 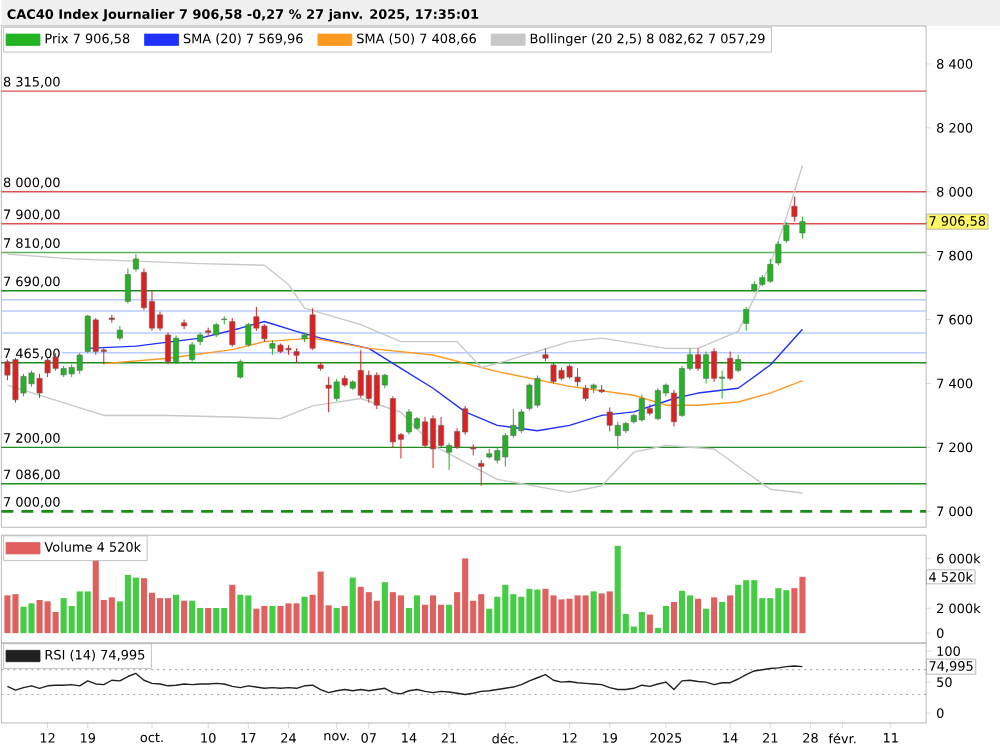 I want to click on line-series, so click(x=445, y=376).